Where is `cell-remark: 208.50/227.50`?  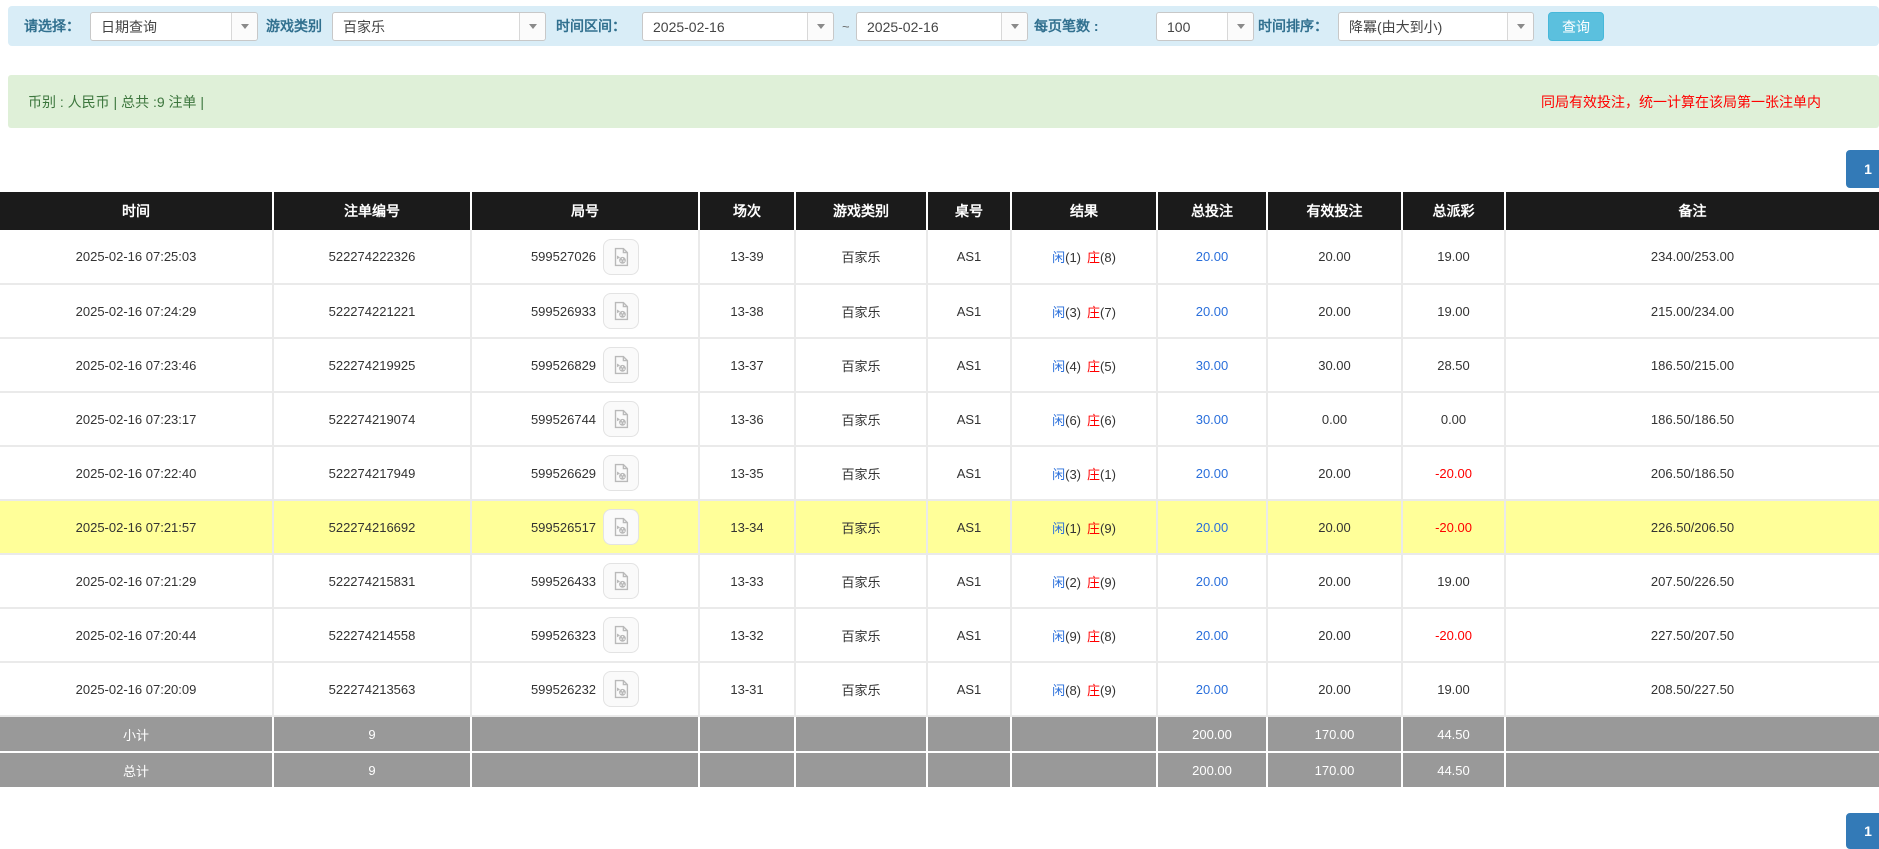 cell-remark: 208.50/227.50 is located at coordinates (1692, 689).